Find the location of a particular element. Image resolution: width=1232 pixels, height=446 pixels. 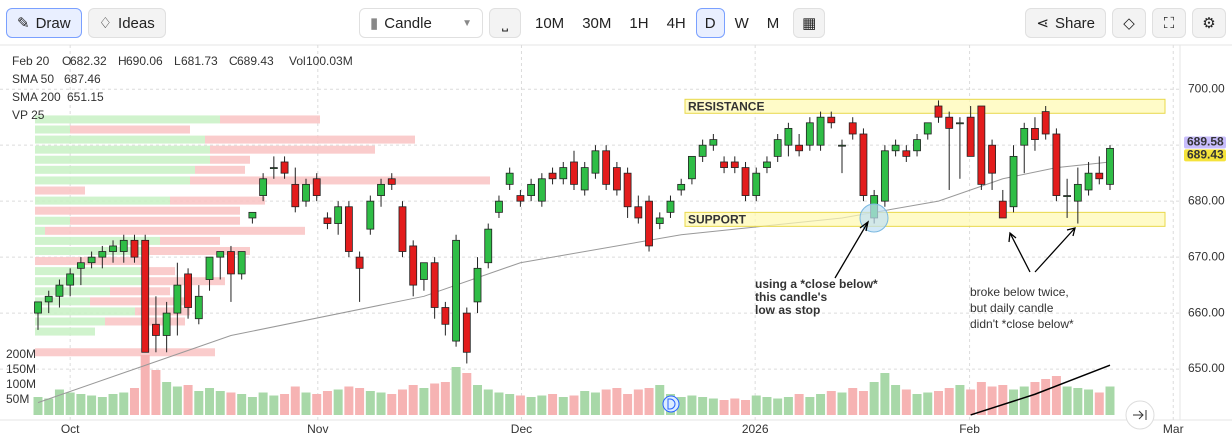

draw-button: ✎ Draw is located at coordinates (44, 23).